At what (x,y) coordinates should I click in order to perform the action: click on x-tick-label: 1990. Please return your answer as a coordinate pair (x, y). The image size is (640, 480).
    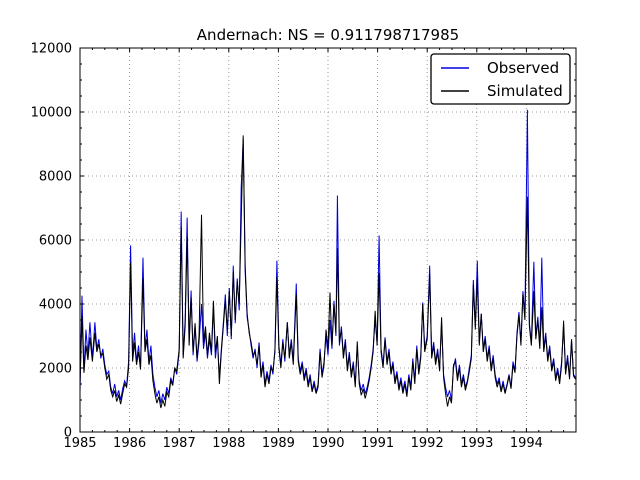
    Looking at the image, I should click on (327, 443).